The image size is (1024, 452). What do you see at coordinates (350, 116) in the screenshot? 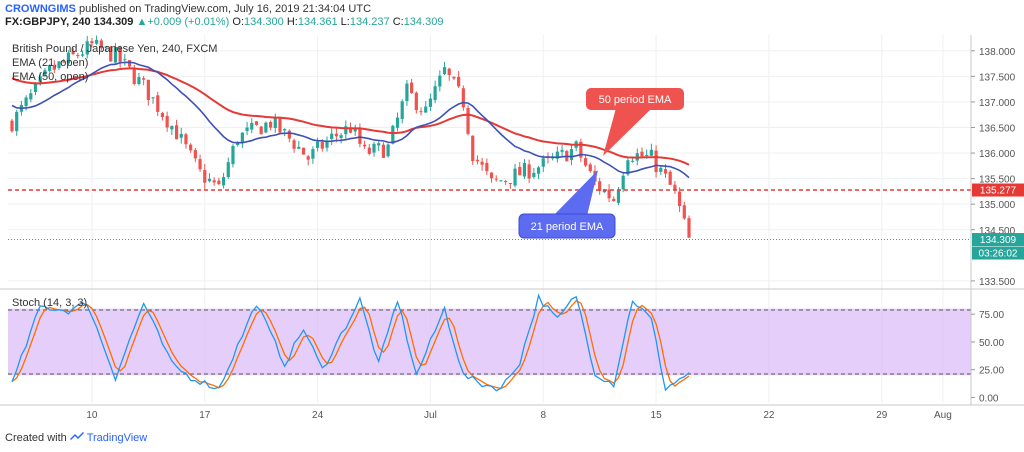
I see `ema50-line` at bounding box center [350, 116].